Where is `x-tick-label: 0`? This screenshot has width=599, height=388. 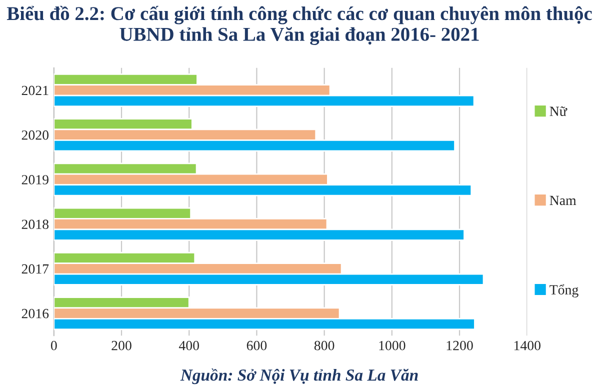 x-tick-label: 0 is located at coordinates (53, 345).